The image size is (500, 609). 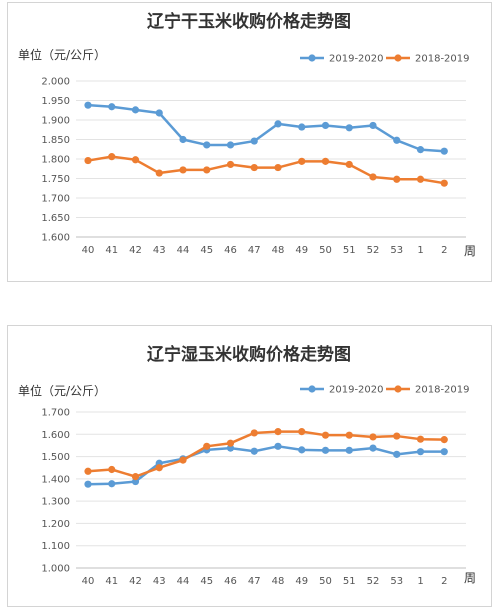 What do you see at coordinates (55, 160) in the screenshot?
I see `y-tick-label: 1.800` at bounding box center [55, 160].